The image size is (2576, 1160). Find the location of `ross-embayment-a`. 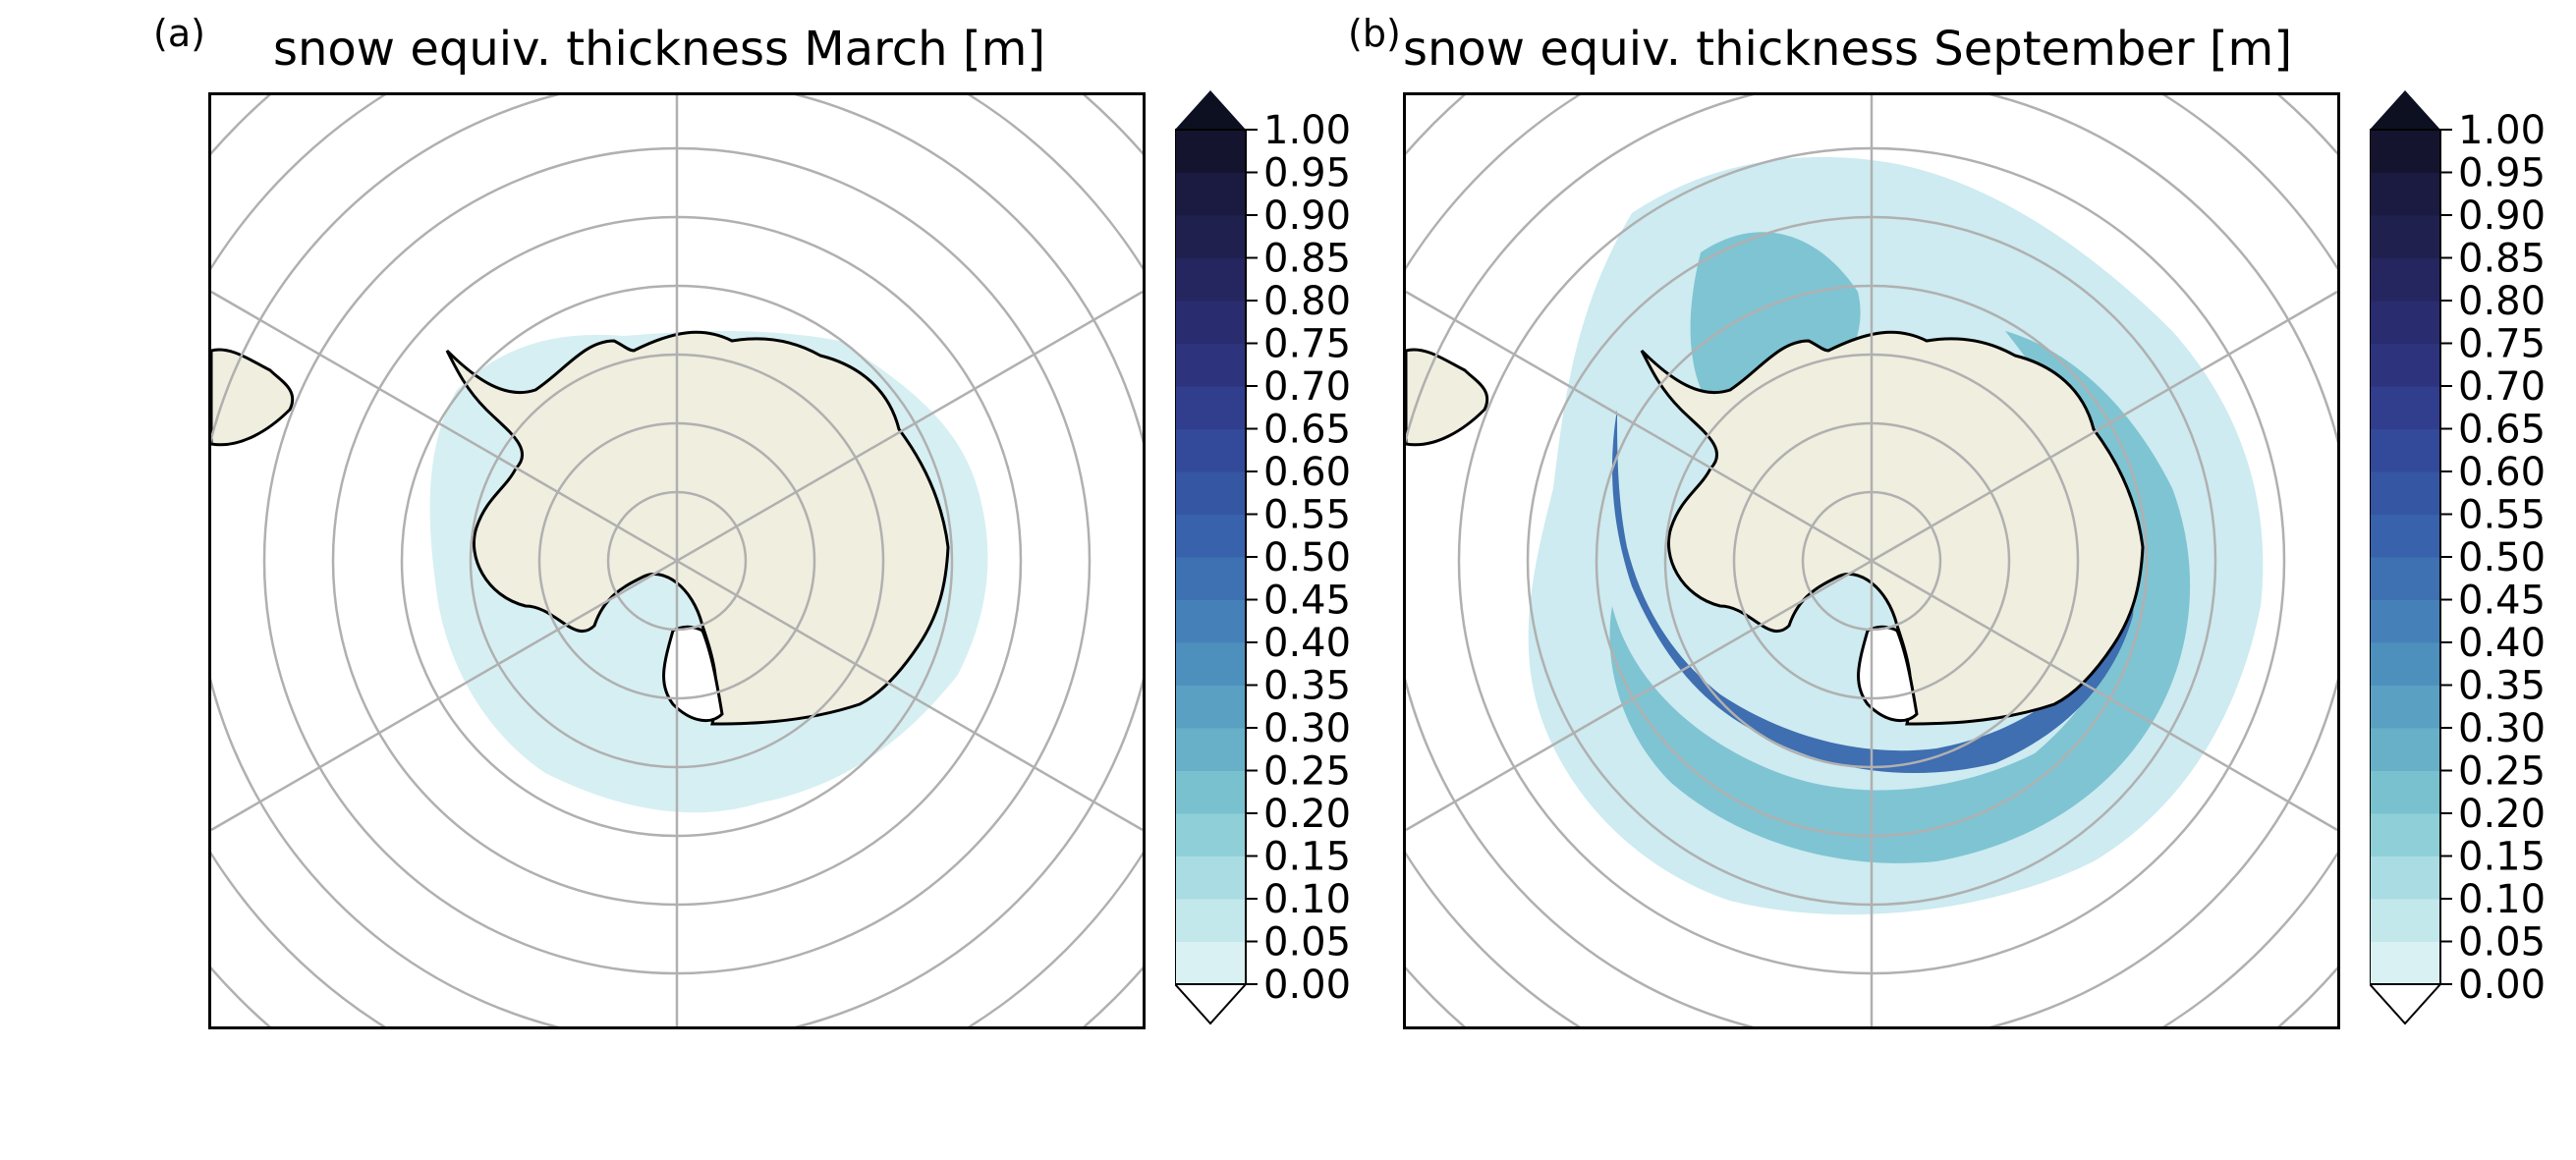

ross-embayment-a is located at coordinates (693, 674).